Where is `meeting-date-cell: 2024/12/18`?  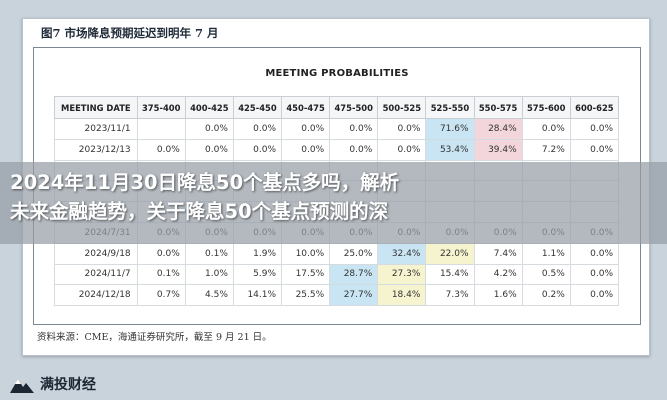 meeting-date-cell: 2024/12/18 is located at coordinates (96, 295).